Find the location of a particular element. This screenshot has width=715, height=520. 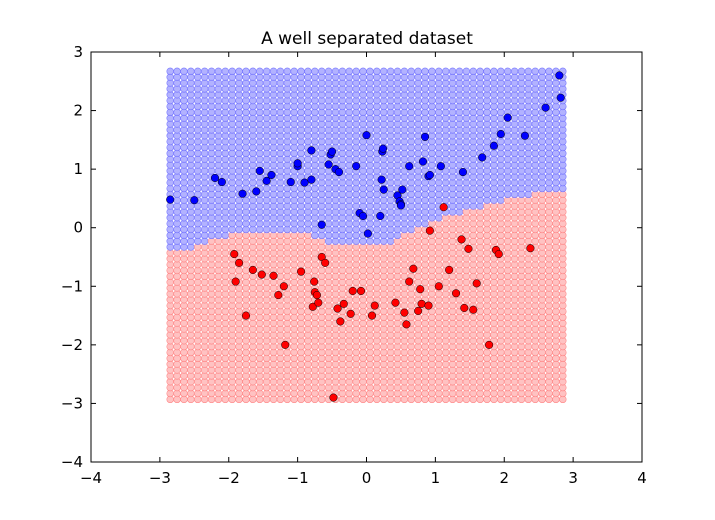

x-tick-label: −4 is located at coordinates (91, 478).